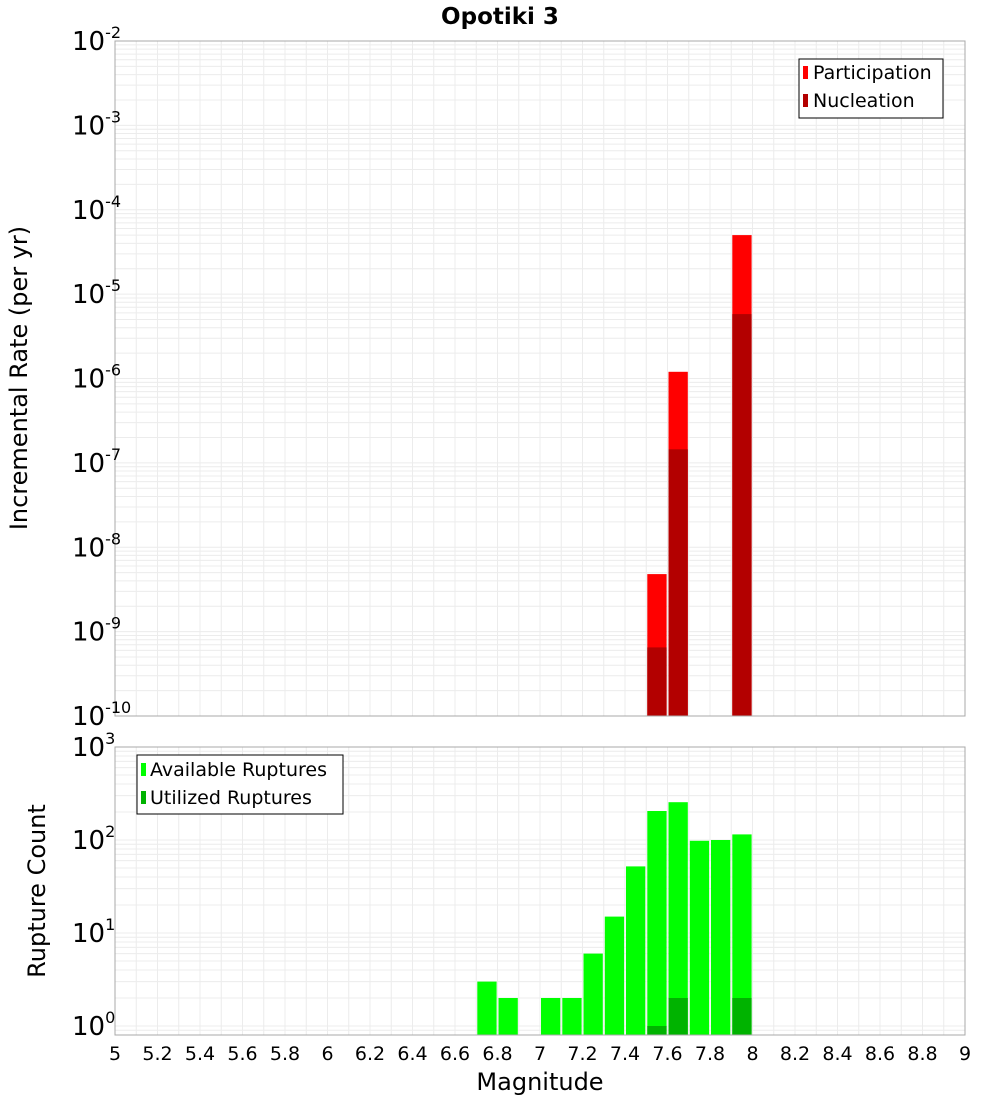 The image size is (1000, 1100). I want to click on y-tick-label: 10³, so click(93, 746).